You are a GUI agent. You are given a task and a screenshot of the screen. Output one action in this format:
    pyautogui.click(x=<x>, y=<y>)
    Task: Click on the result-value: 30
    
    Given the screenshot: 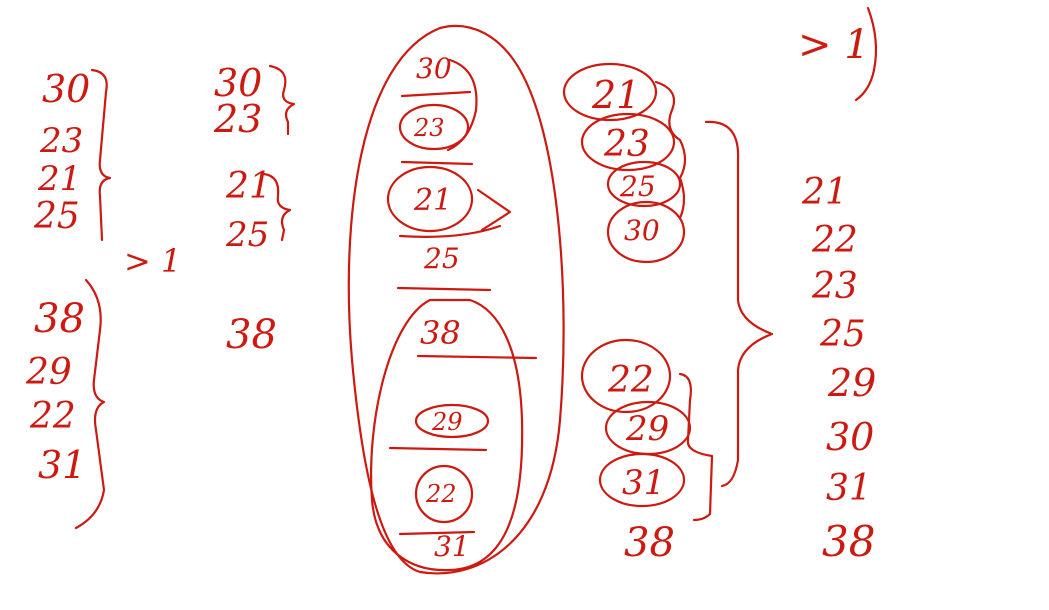 What is the action you would take?
    pyautogui.click(x=850, y=437)
    